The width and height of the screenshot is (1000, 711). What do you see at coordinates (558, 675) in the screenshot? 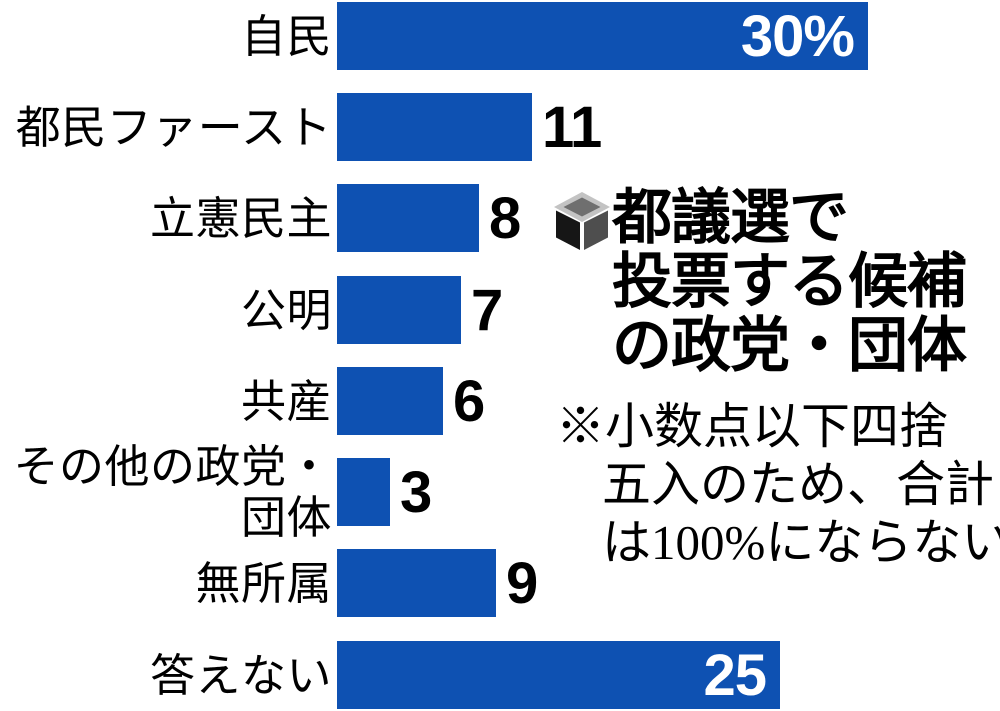
I see `bar-kotaenai: 25` at bounding box center [558, 675].